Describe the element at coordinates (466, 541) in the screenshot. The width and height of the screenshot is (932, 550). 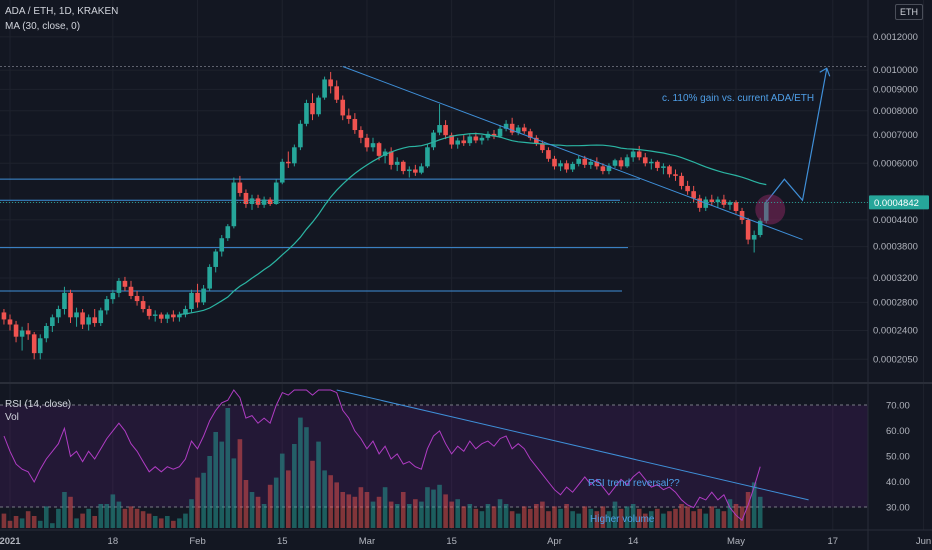
I see `time-axis: 202118Feb15Mar15Apr14May17Jun14Jul` at that location.